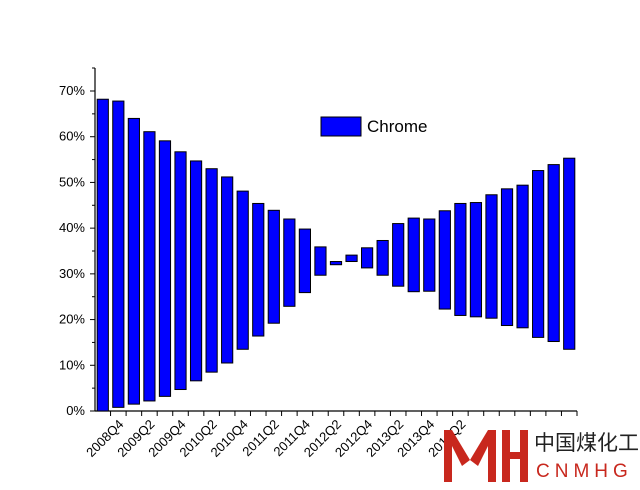  What do you see at coordinates (72, 364) in the screenshot?
I see `y-tick-label: 10%` at bounding box center [72, 364].